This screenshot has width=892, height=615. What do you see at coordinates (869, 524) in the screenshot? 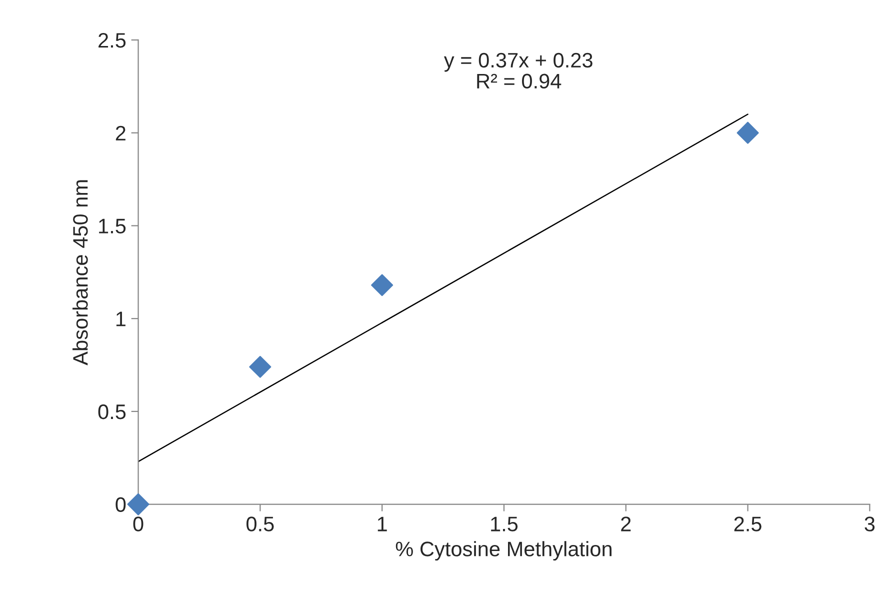
I see `x-tick-label: 3` at bounding box center [869, 524].